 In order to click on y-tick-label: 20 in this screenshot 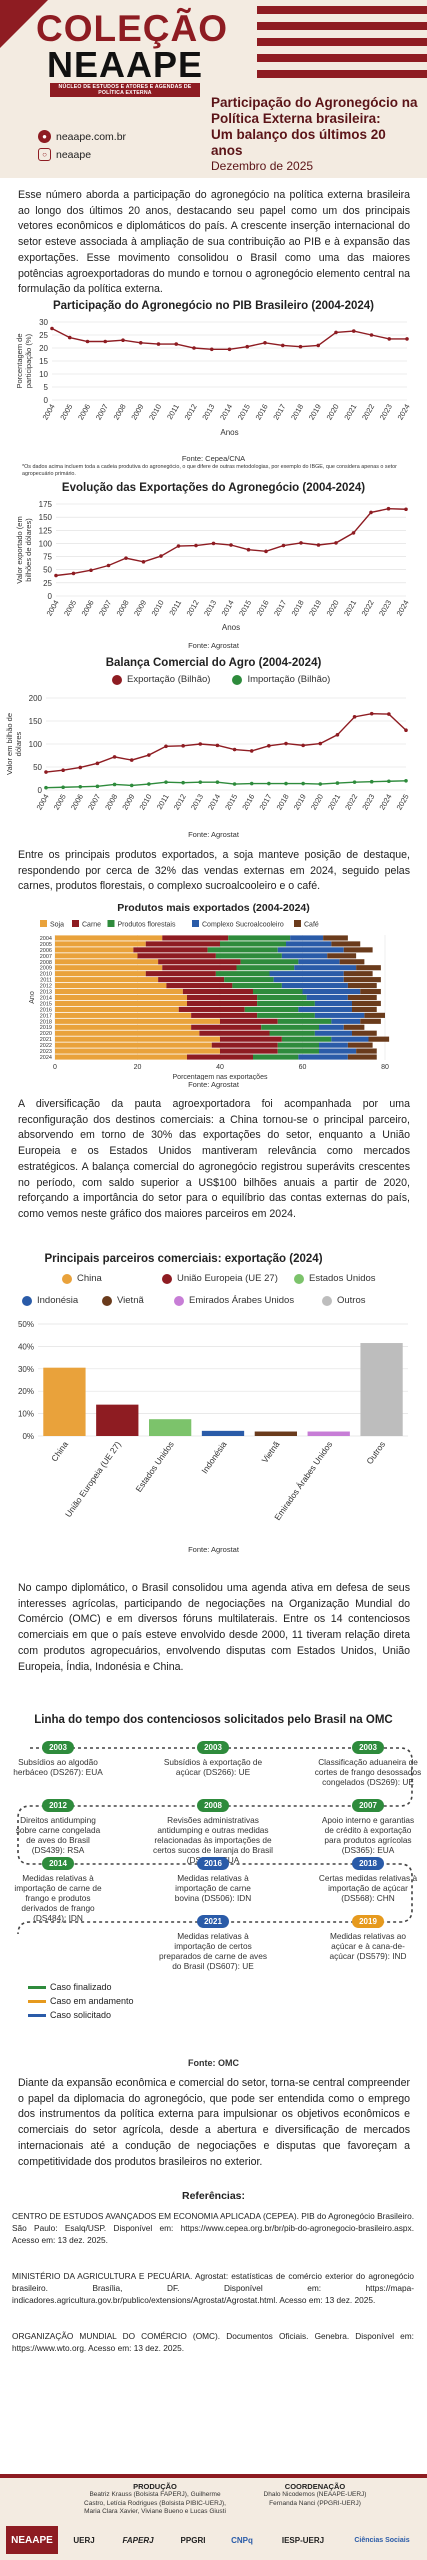, I will do `click(43, 348)`.